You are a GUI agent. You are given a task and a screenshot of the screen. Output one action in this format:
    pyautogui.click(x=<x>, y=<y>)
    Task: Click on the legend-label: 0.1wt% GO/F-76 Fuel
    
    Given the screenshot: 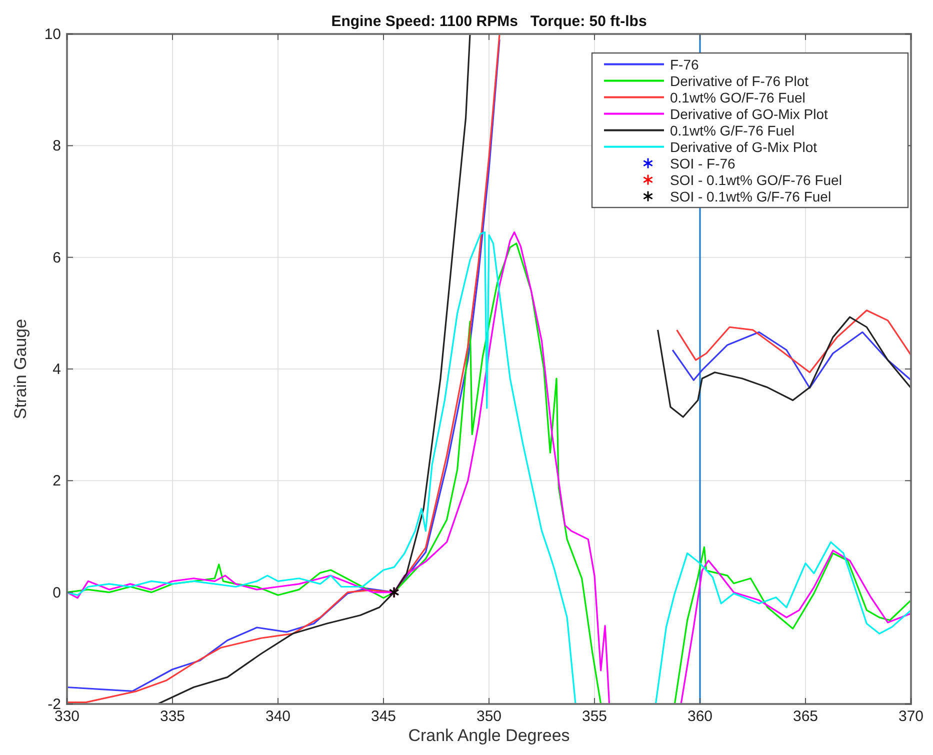 What is the action you would take?
    pyautogui.click(x=738, y=97)
    